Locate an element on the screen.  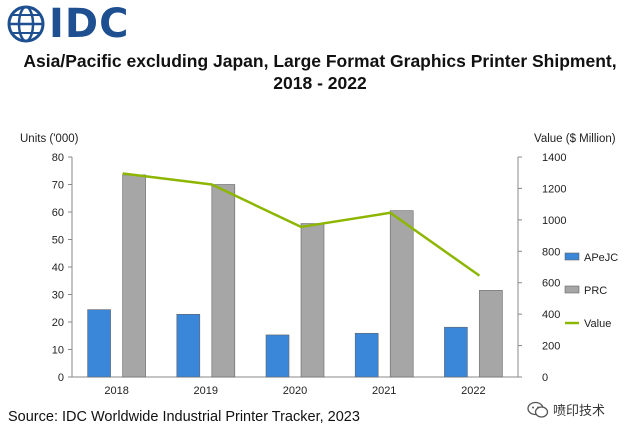
legend-label: APeJC is located at coordinates (601, 258).